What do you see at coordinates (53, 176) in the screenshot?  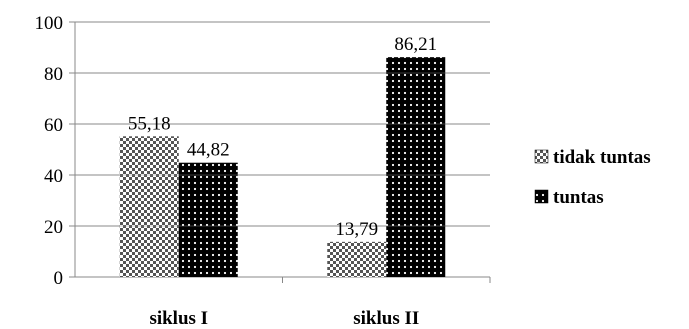 I see `y-tick-label-40: 40` at bounding box center [53, 176].